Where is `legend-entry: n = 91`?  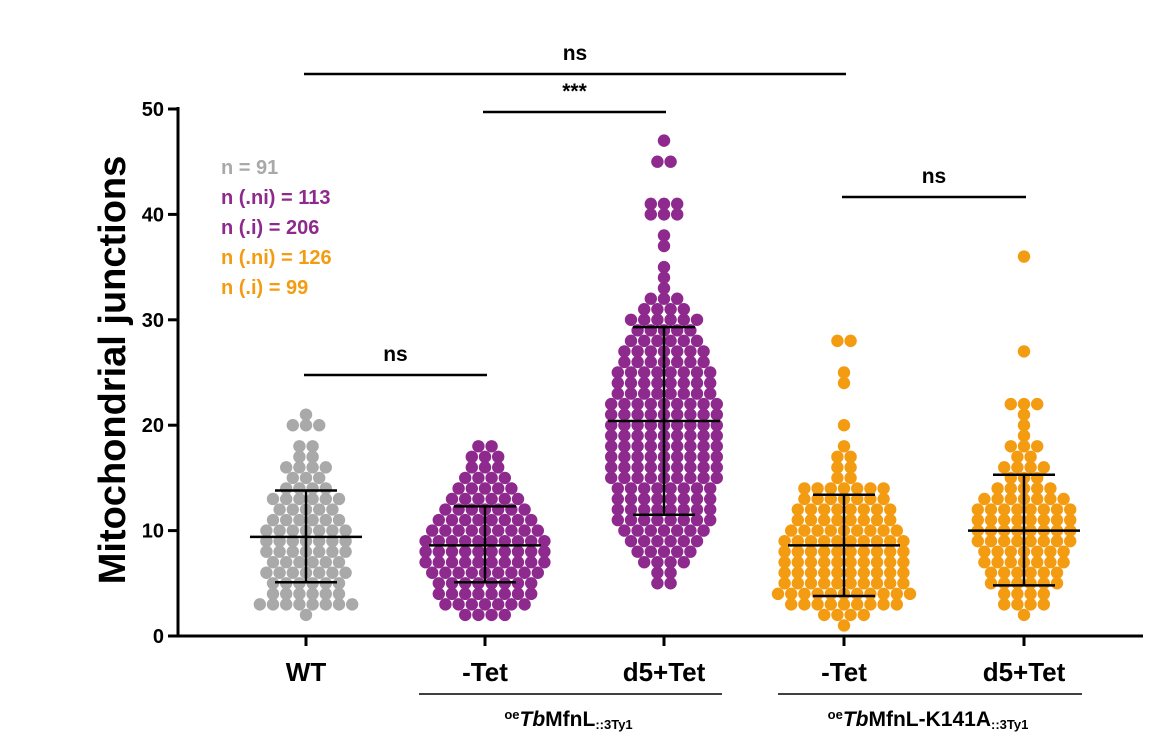
legend-entry: n = 91 is located at coordinates (249, 168).